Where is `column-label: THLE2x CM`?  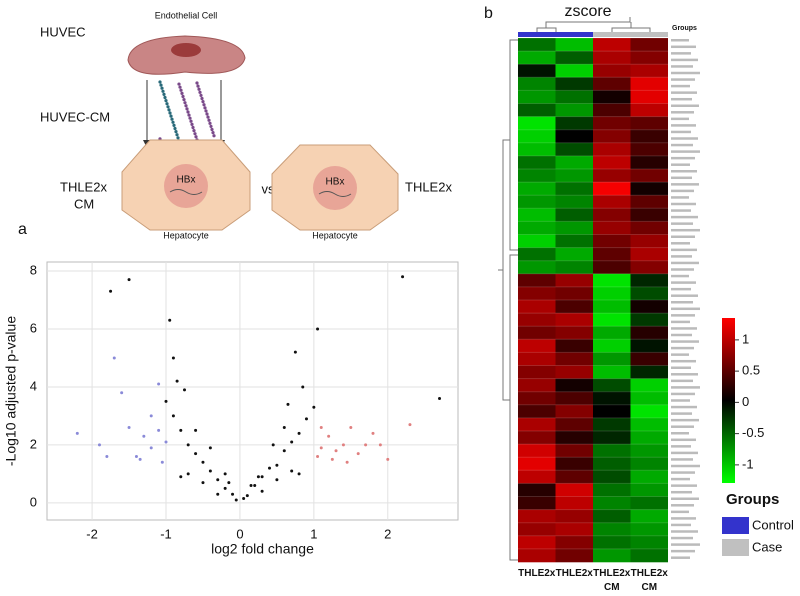 column-label: THLE2x CM is located at coordinates (650, 580).